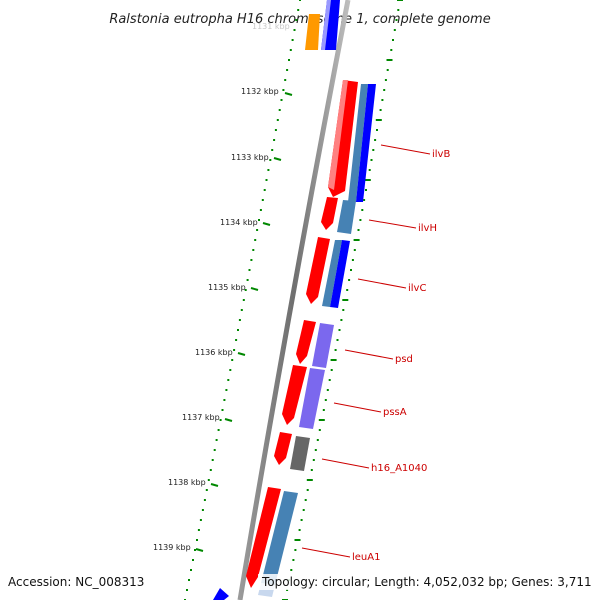 The width and height of the screenshot is (600, 600). Describe the element at coordinates (201, 417) in the screenshot. I see `kbp-label-1137: 1137 kbp` at that location.